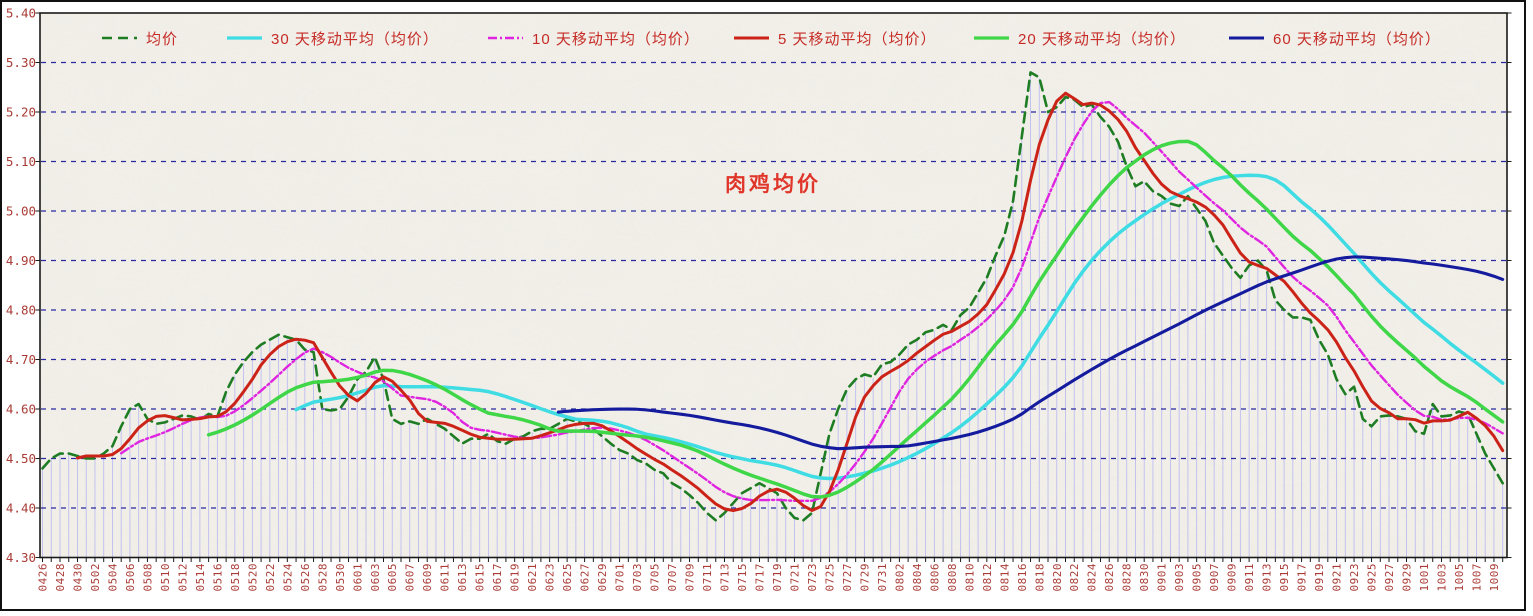 This screenshot has width=1533, height=616. Describe the element at coordinates (1127, 577) in the screenshot. I see `x-axis-label: 0828` at that location.